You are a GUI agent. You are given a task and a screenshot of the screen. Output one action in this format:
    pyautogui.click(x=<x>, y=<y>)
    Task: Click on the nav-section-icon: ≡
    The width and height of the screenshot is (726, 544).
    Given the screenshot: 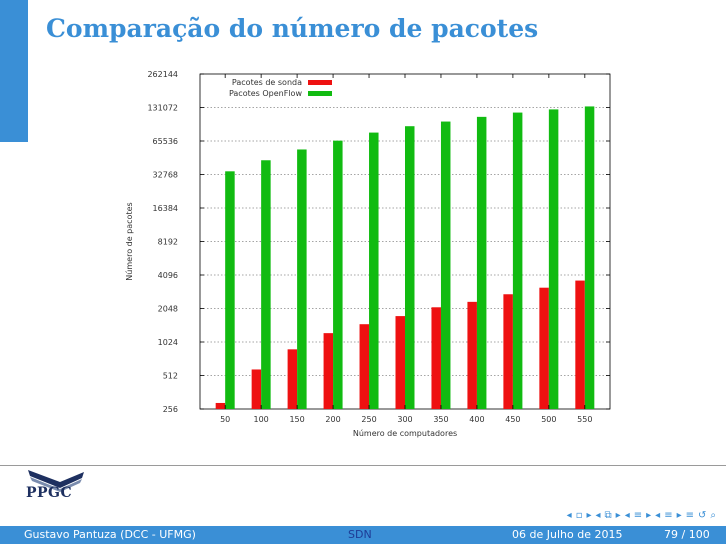 What is the action you would take?
    pyautogui.click(x=638, y=515)
    